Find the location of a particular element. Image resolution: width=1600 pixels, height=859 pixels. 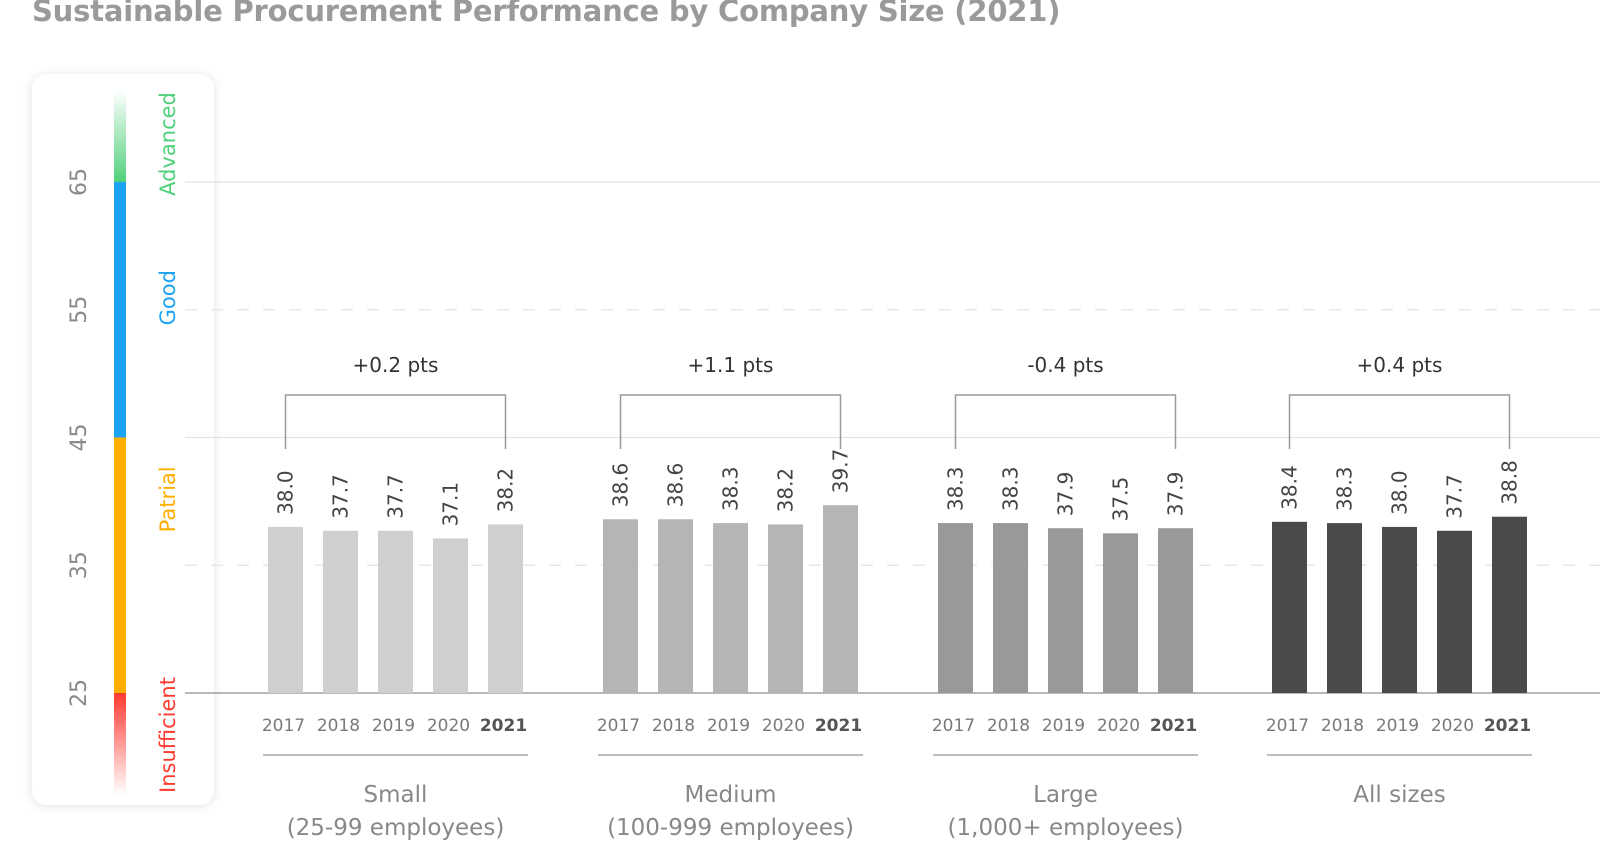

value-label: 38.8 is located at coordinates (1510, 482).